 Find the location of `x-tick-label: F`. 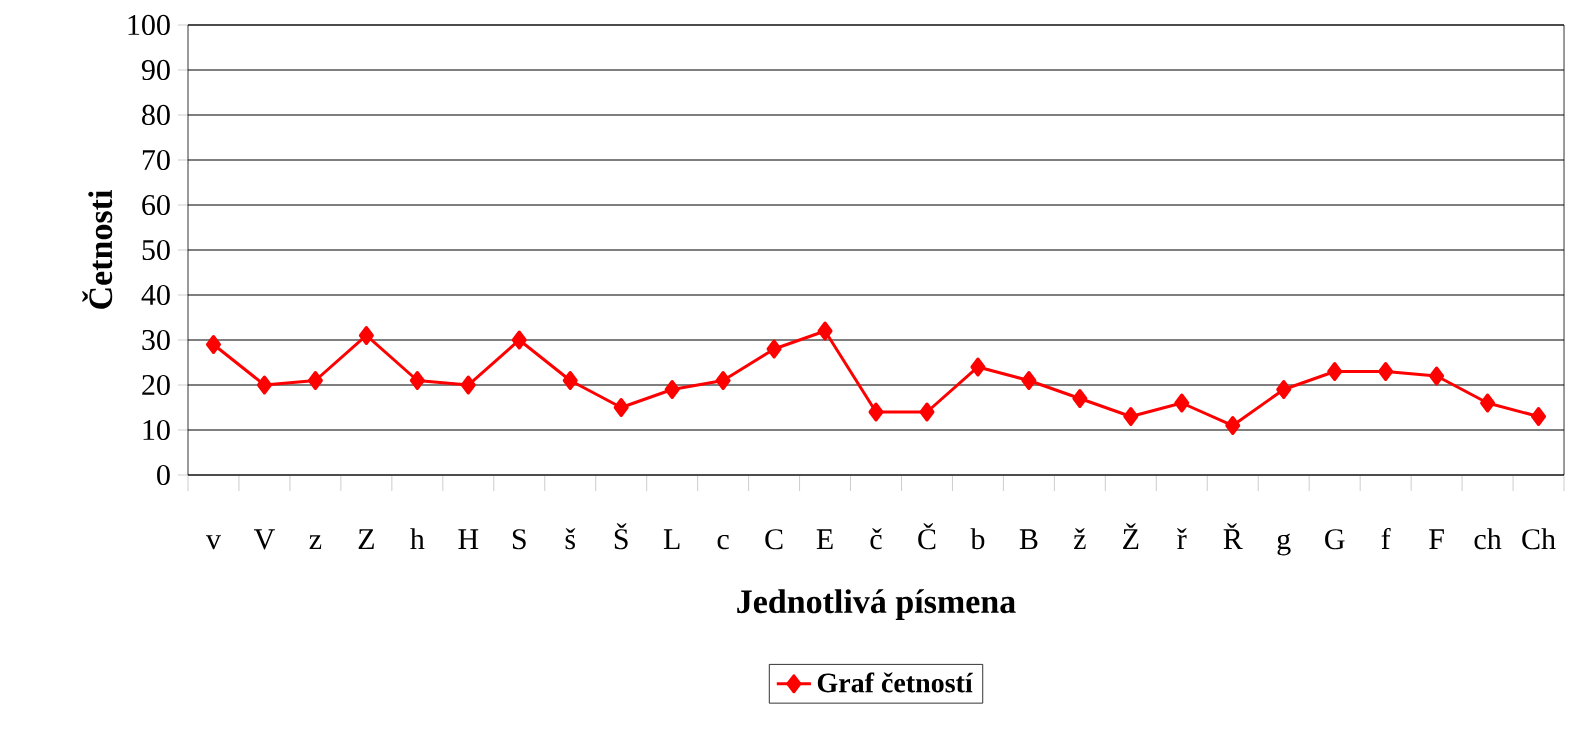

x-tick-label: F is located at coordinates (1436, 539).